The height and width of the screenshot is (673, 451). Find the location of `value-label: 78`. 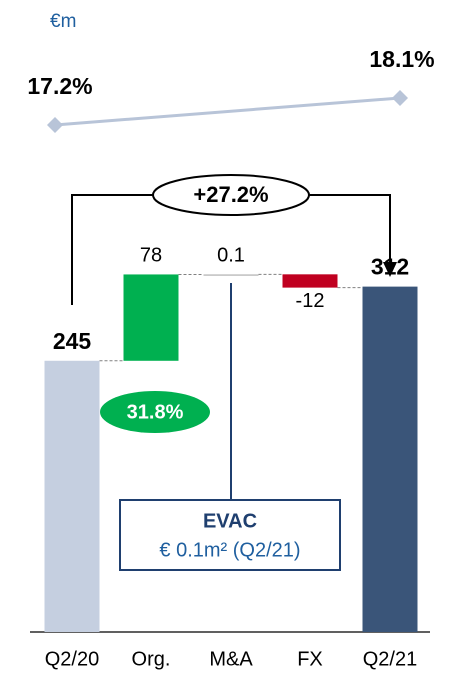

value-label: 78 is located at coordinates (151, 256).